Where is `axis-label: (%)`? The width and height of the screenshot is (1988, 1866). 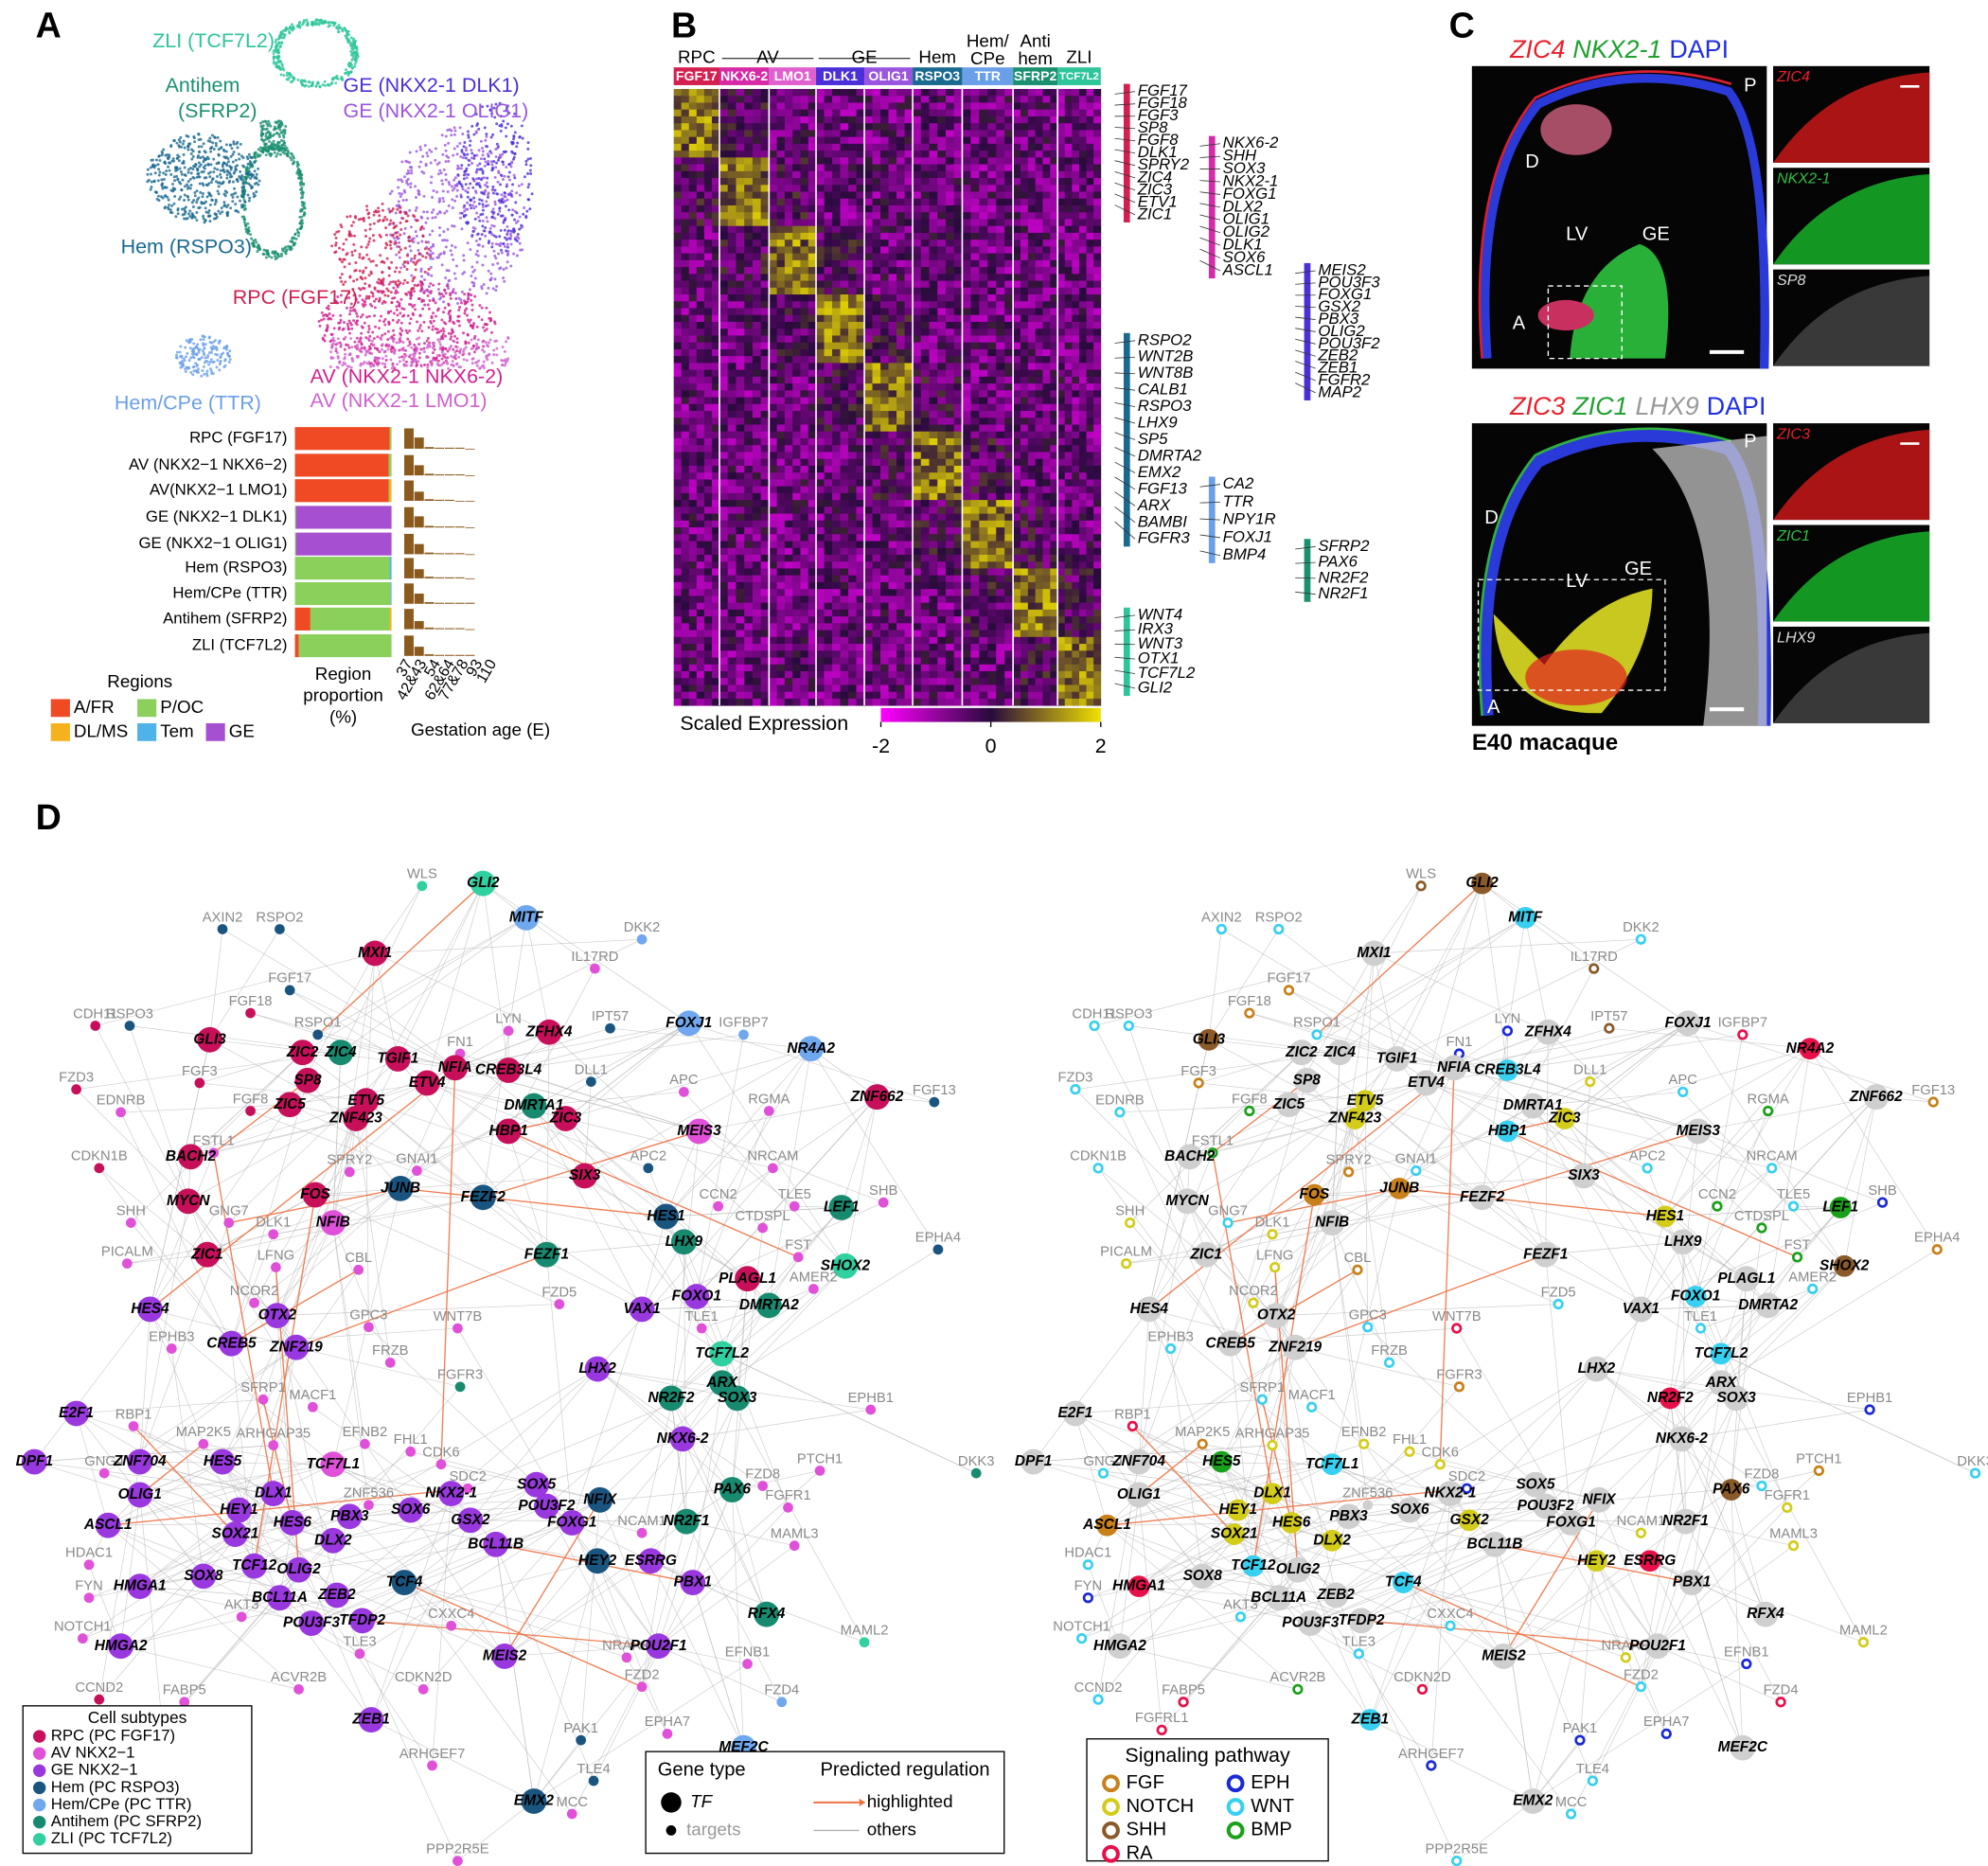 axis-label: (%) is located at coordinates (343, 717).